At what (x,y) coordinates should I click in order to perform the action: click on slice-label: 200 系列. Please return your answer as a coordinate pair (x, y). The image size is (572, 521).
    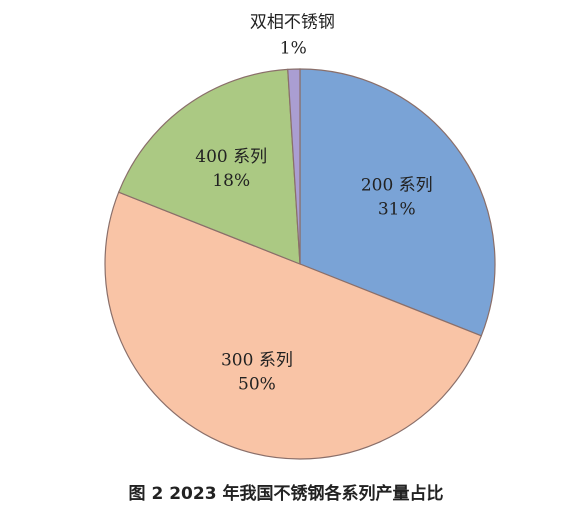
    Looking at the image, I should click on (397, 186).